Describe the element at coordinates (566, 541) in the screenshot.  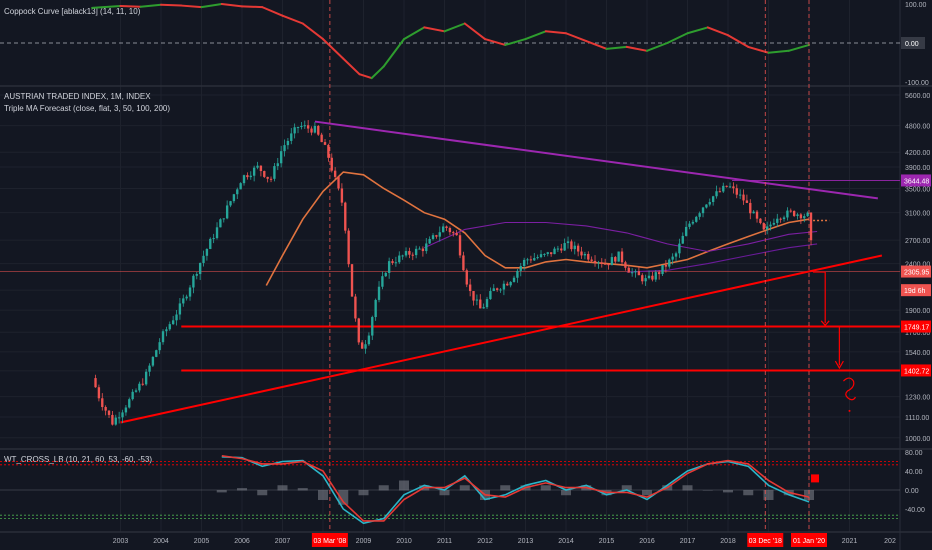
I see `x-axis-tick-label: 2014` at that location.